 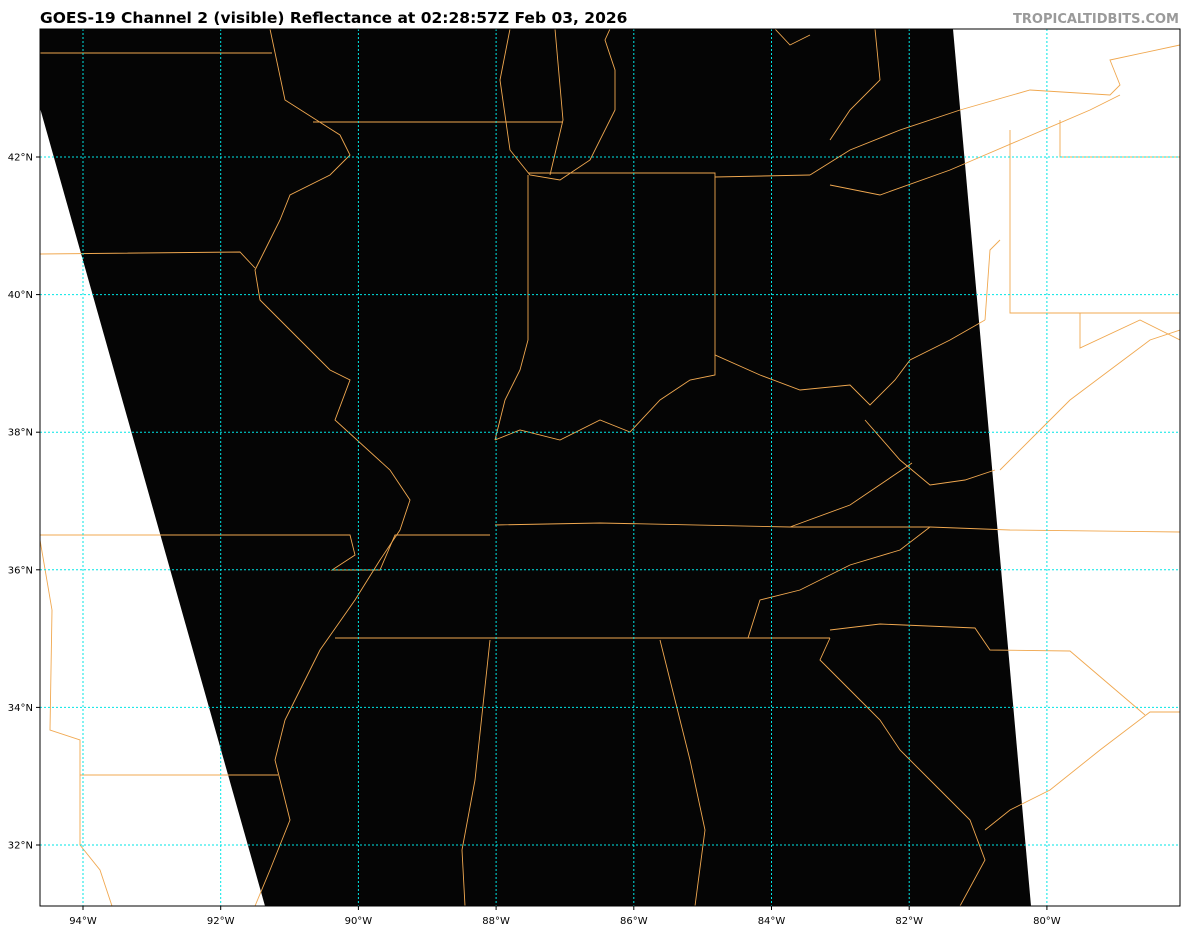 I want to click on atlantic-coast, so click(x=1082, y=771).